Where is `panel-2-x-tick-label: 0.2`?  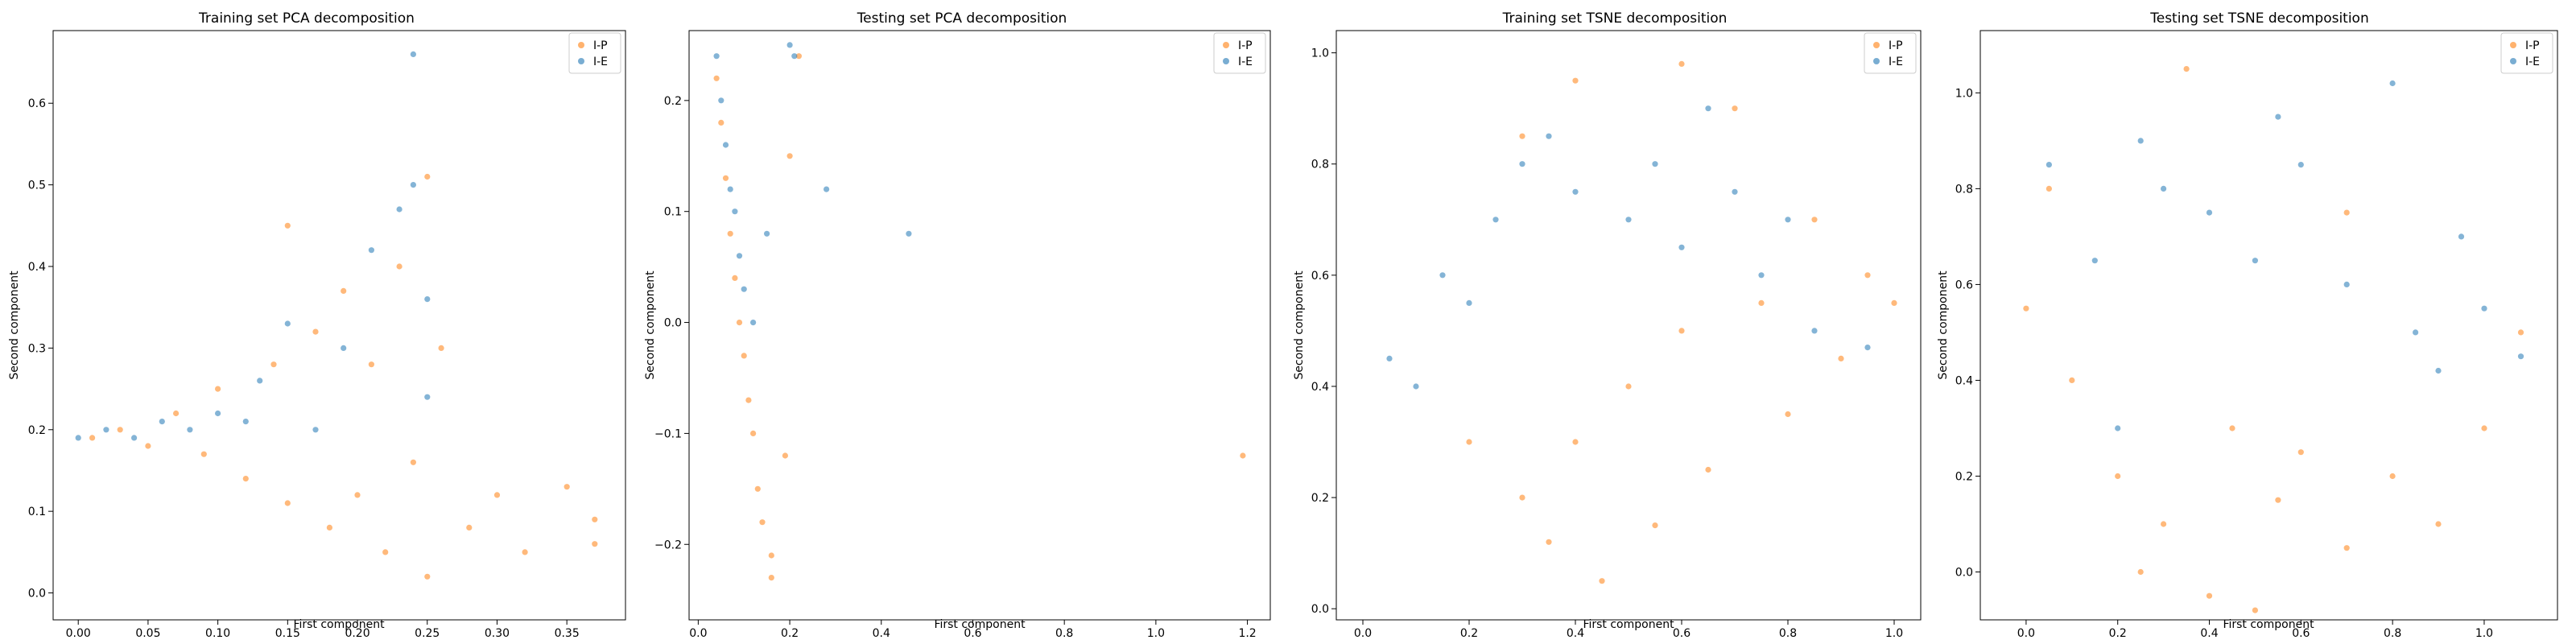
panel-2-x-tick-label: 0.2 is located at coordinates (790, 633).